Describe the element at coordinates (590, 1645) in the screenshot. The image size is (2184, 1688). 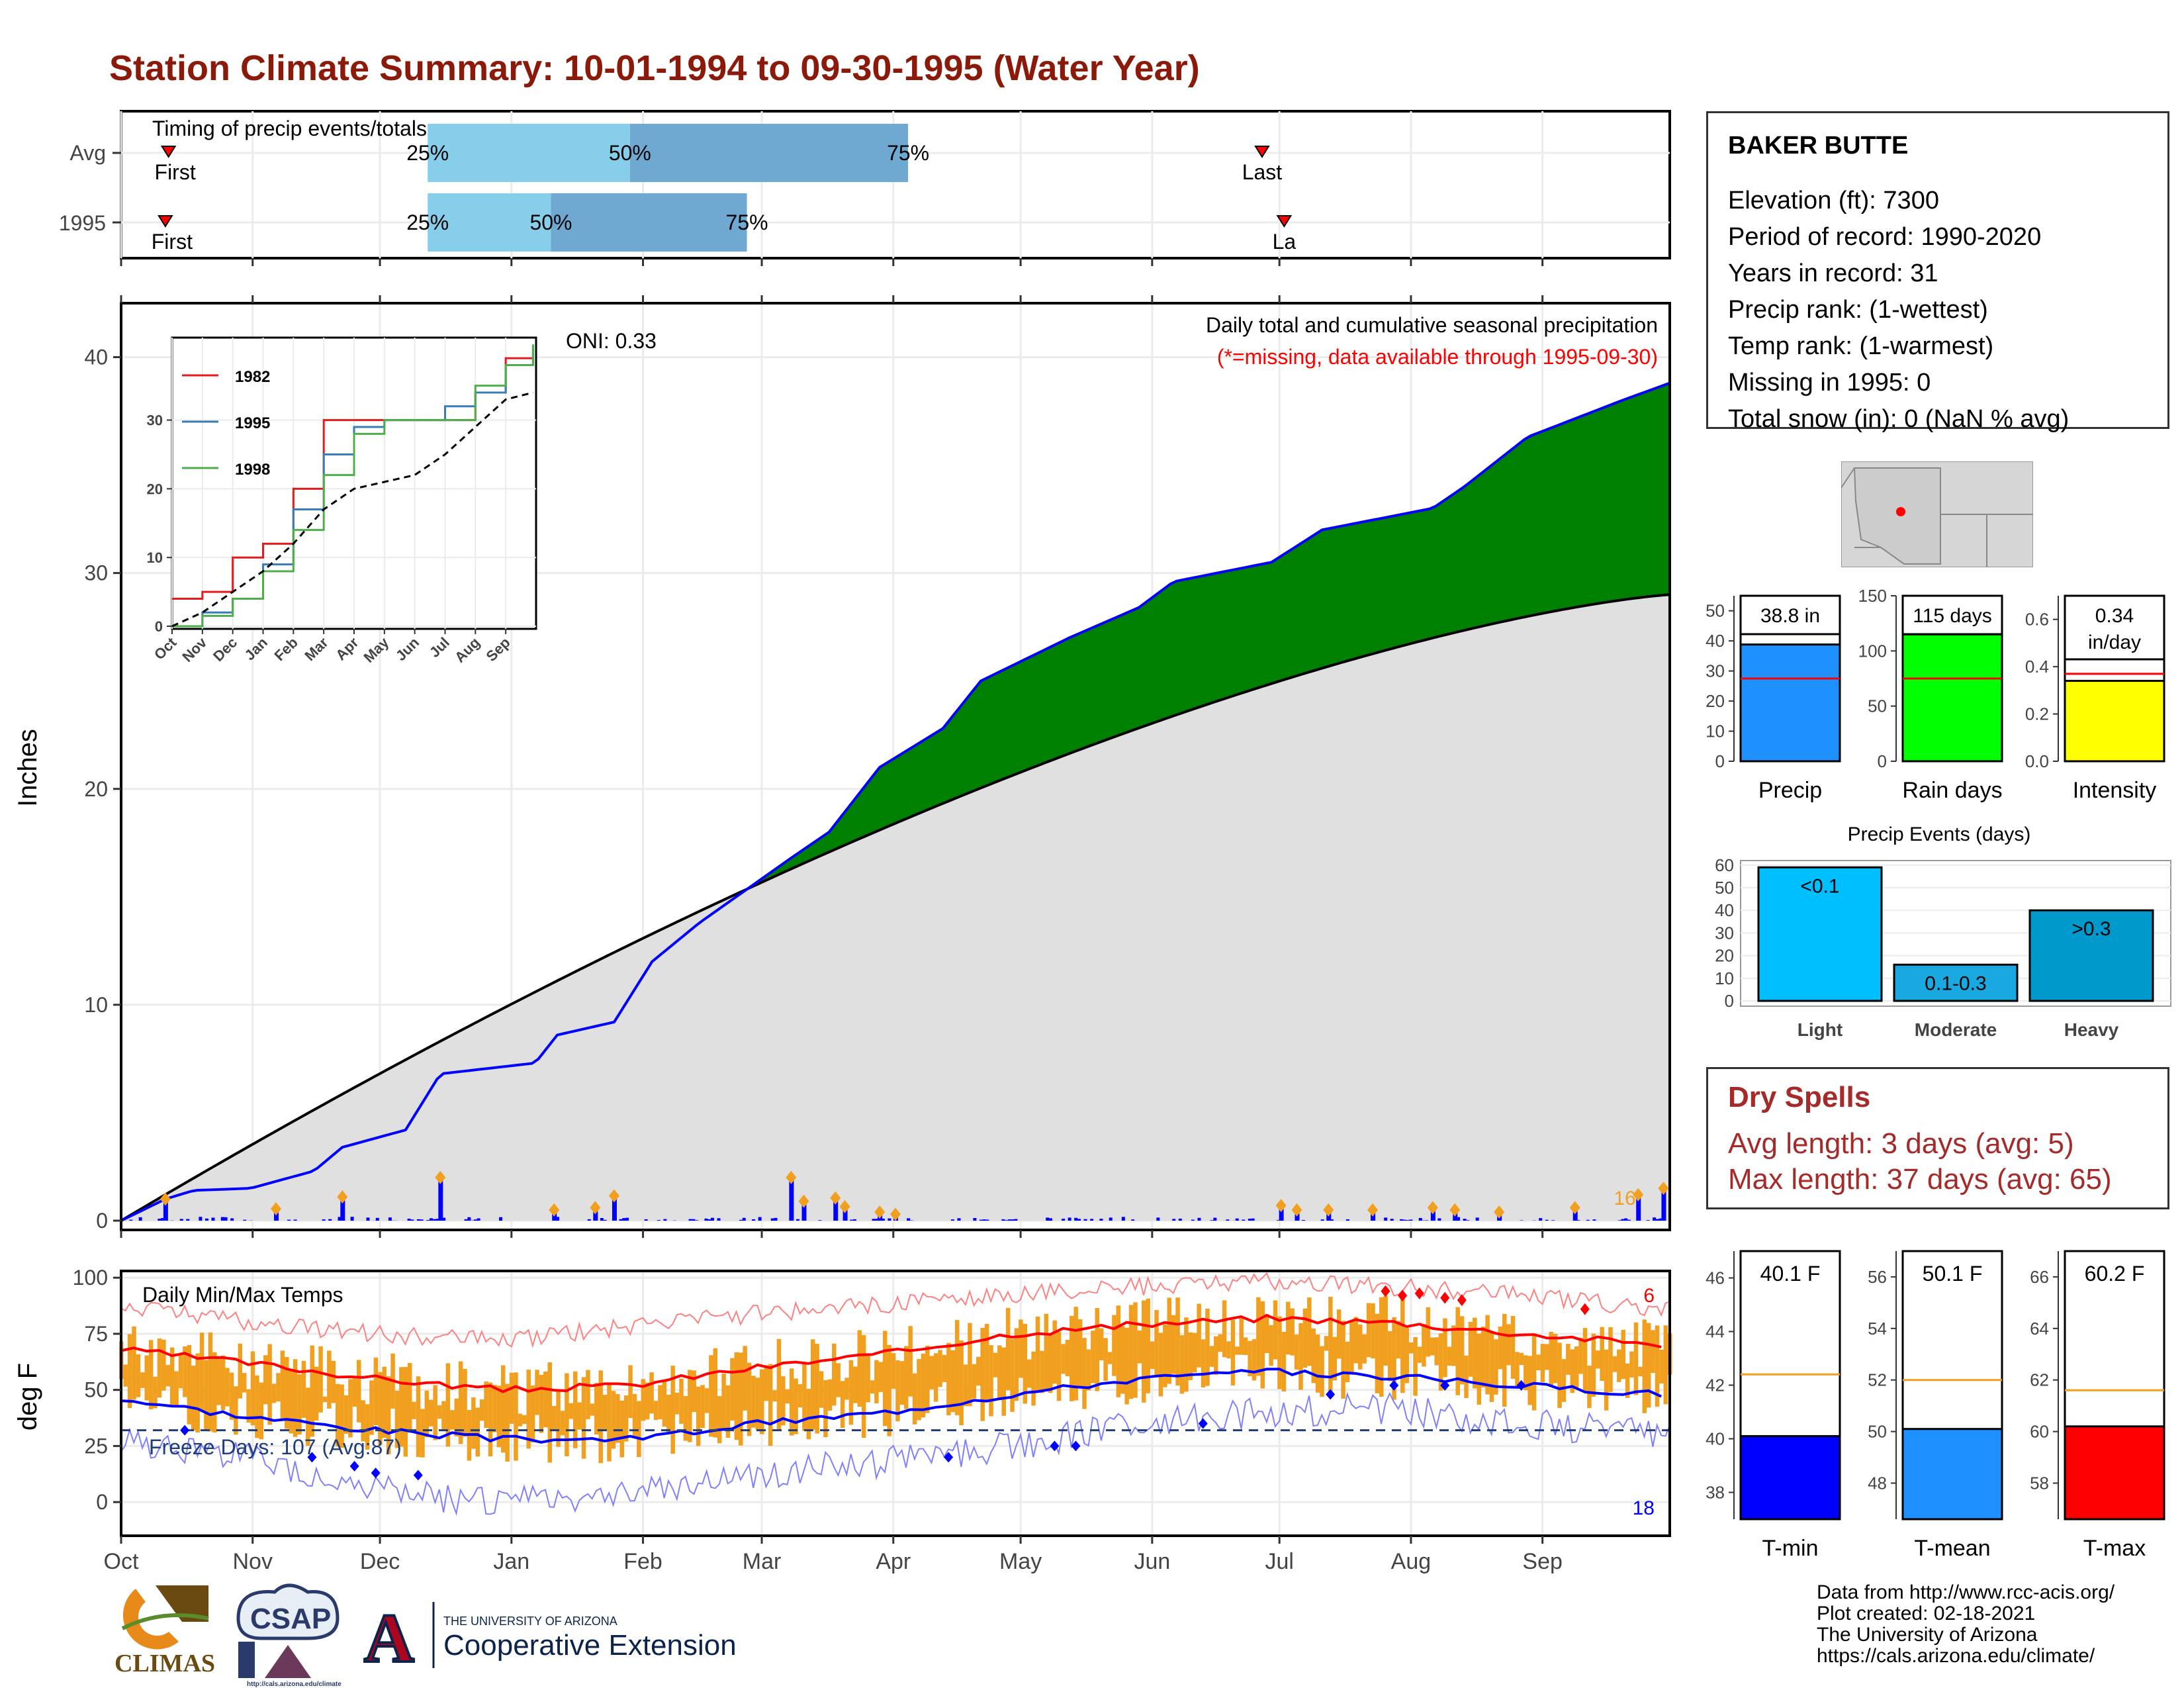
I see `coop-extension-text: Cooperative Extension` at that location.